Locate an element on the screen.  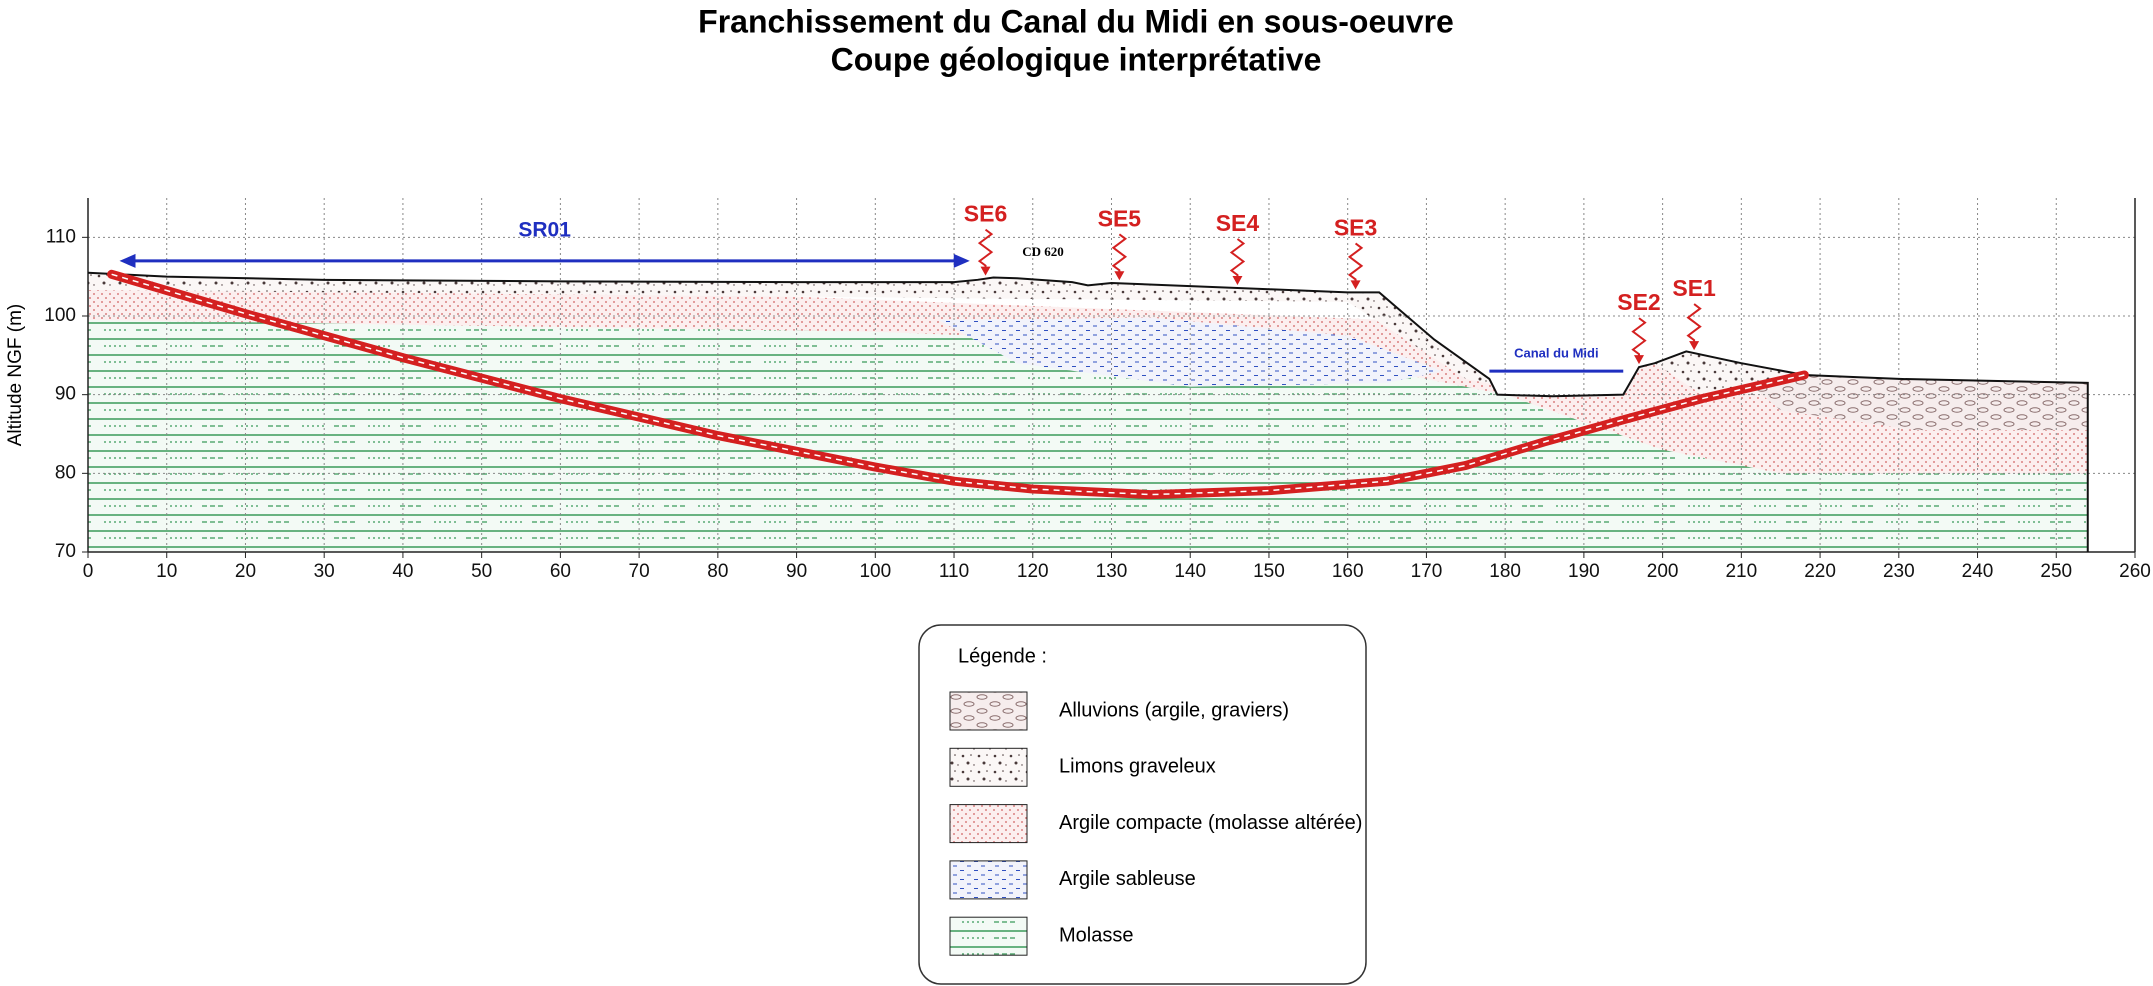
borehole-label: SE3 is located at coordinates (1355, 227).